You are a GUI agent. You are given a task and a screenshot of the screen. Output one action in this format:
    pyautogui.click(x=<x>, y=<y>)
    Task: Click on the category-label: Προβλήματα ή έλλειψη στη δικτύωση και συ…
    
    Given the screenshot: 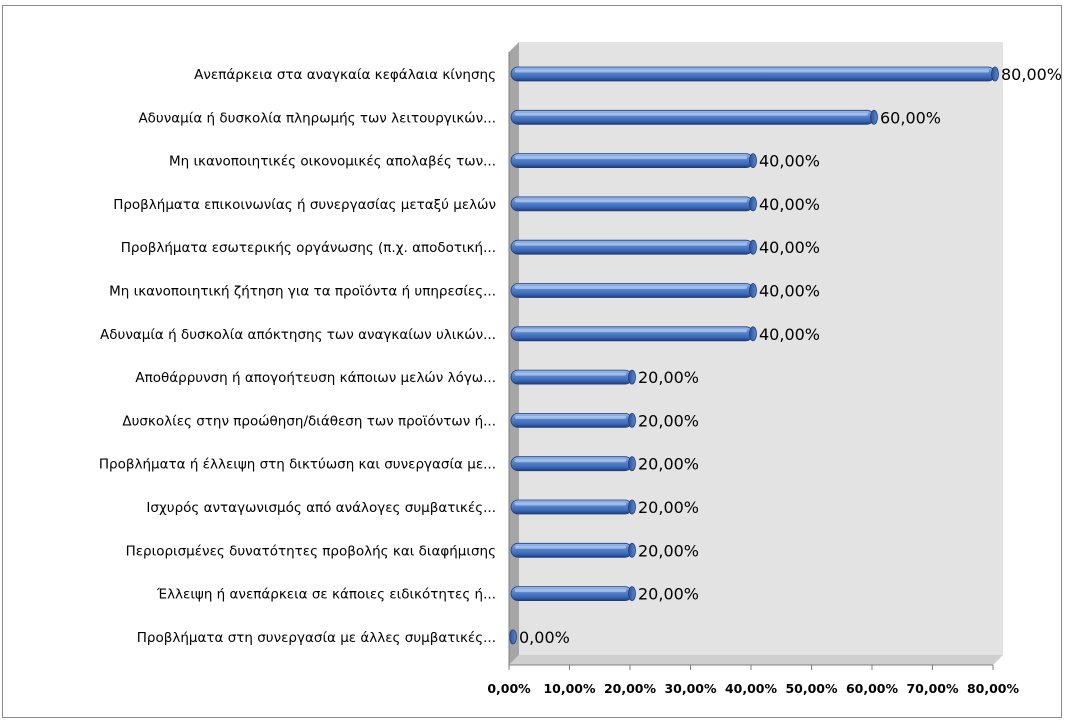 What is the action you would take?
    pyautogui.click(x=297, y=465)
    